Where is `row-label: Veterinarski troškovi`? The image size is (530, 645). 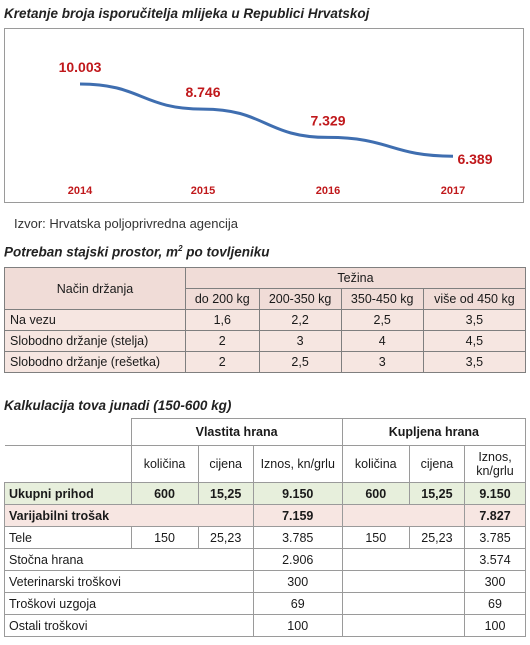 row-label: Veterinarski troškovi is located at coordinates (129, 581).